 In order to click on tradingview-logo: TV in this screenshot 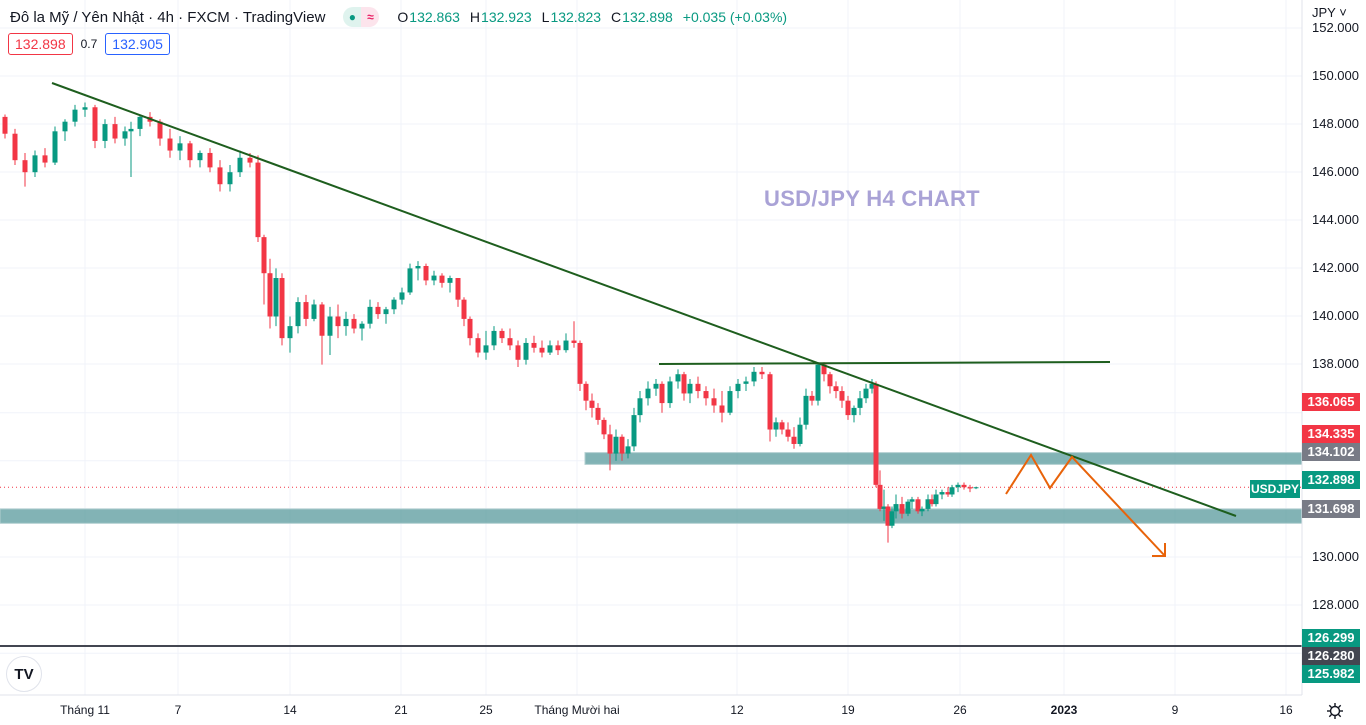, I will do `click(24, 674)`.